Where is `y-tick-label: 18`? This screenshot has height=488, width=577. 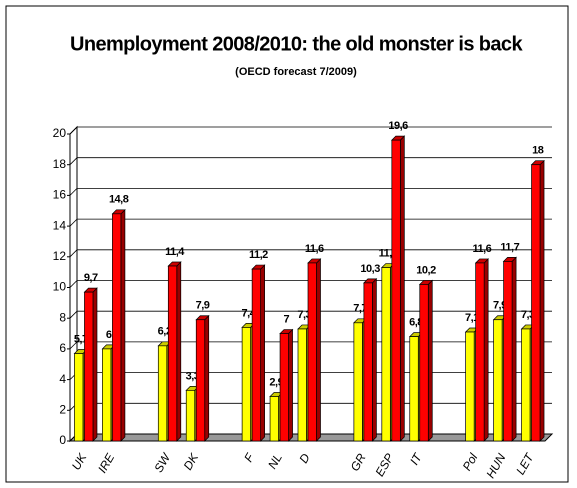 y-tick-label: 18 is located at coordinates (60, 164).